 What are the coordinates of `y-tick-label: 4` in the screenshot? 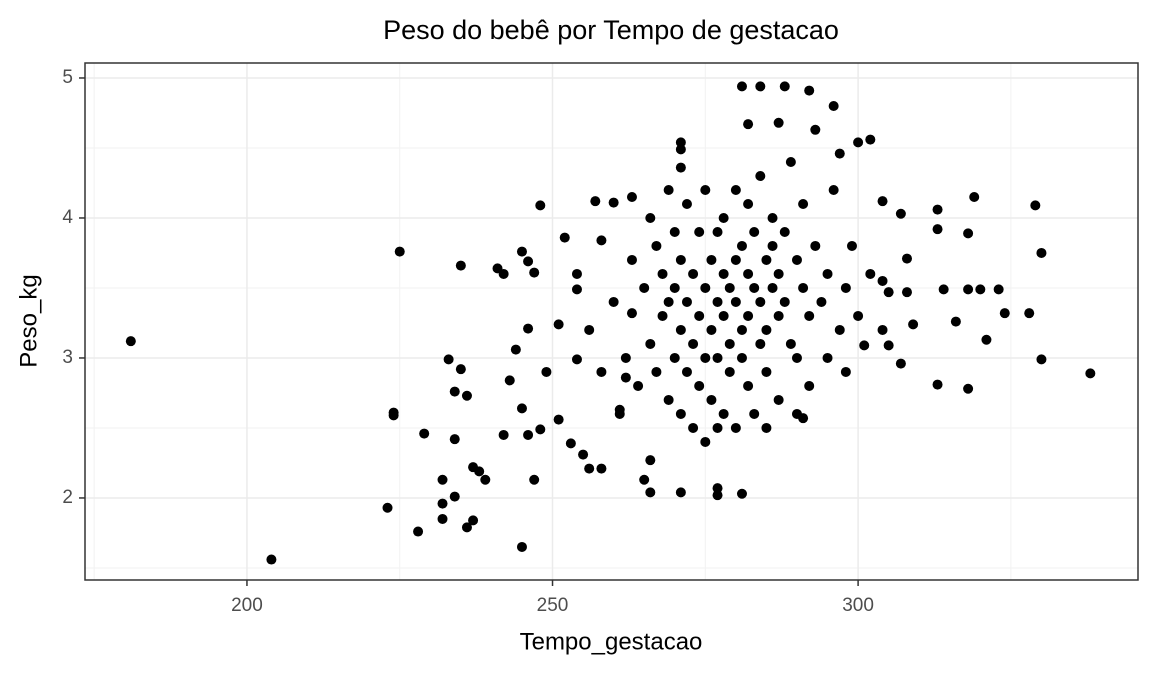 It's located at (67, 217).